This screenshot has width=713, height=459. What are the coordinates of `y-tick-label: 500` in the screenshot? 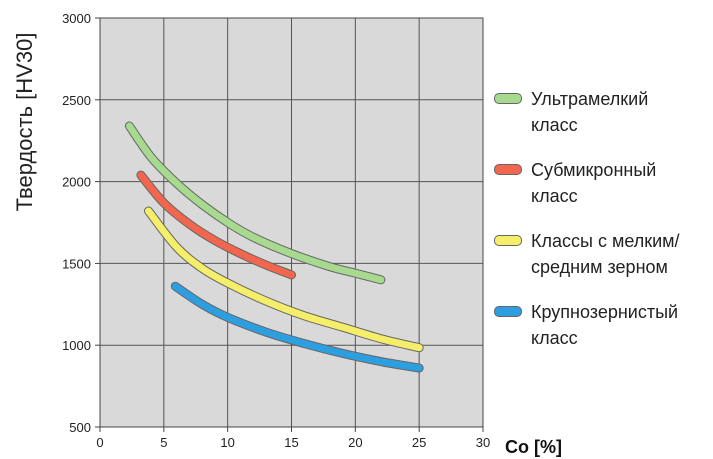 It's located at (80, 427).